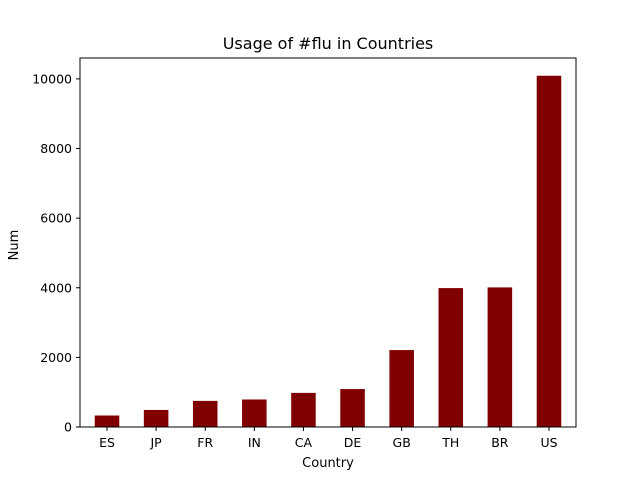 The image size is (640, 480). What do you see at coordinates (353, 442) in the screenshot?
I see `x-tick-label: DE` at bounding box center [353, 442].